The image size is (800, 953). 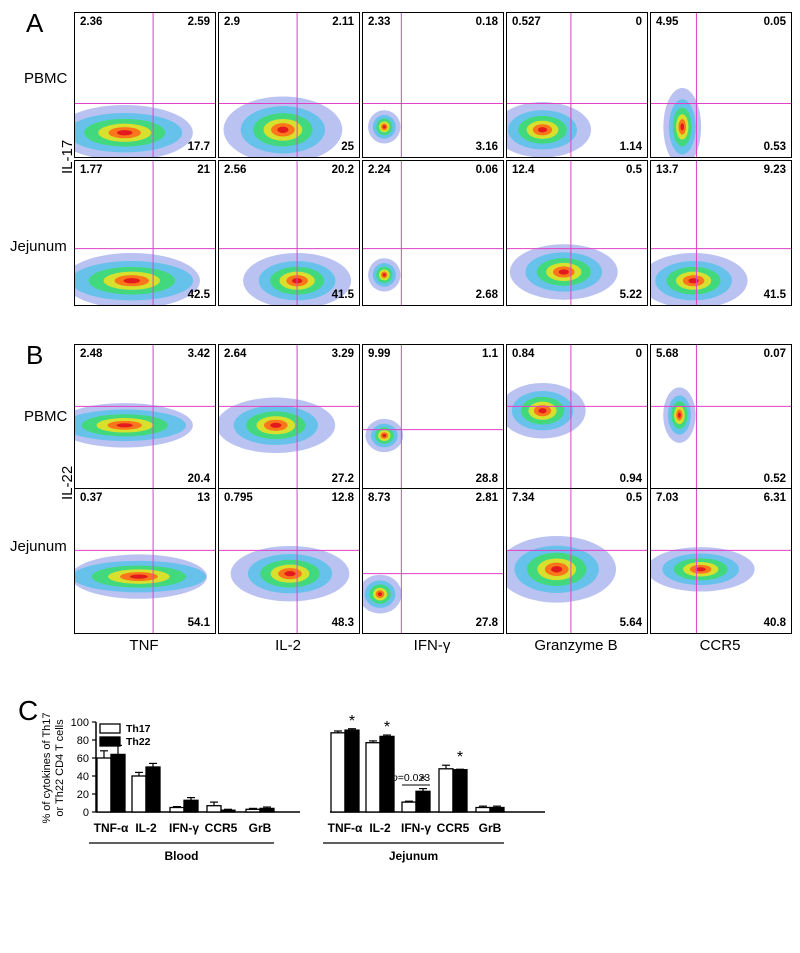 What do you see at coordinates (91, 22) in the screenshot?
I see `quadrant-value-ul: 2.36` at bounding box center [91, 22].